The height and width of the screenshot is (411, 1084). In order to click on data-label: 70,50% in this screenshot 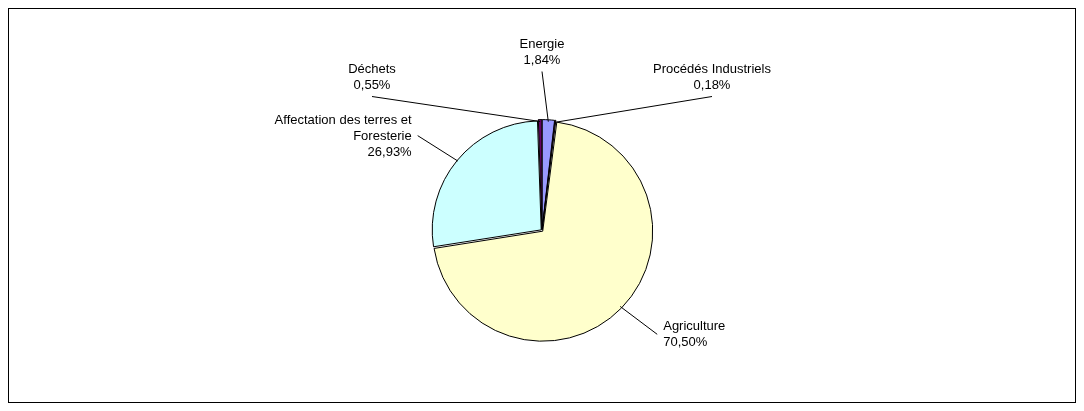, I will do `click(685, 342)`.